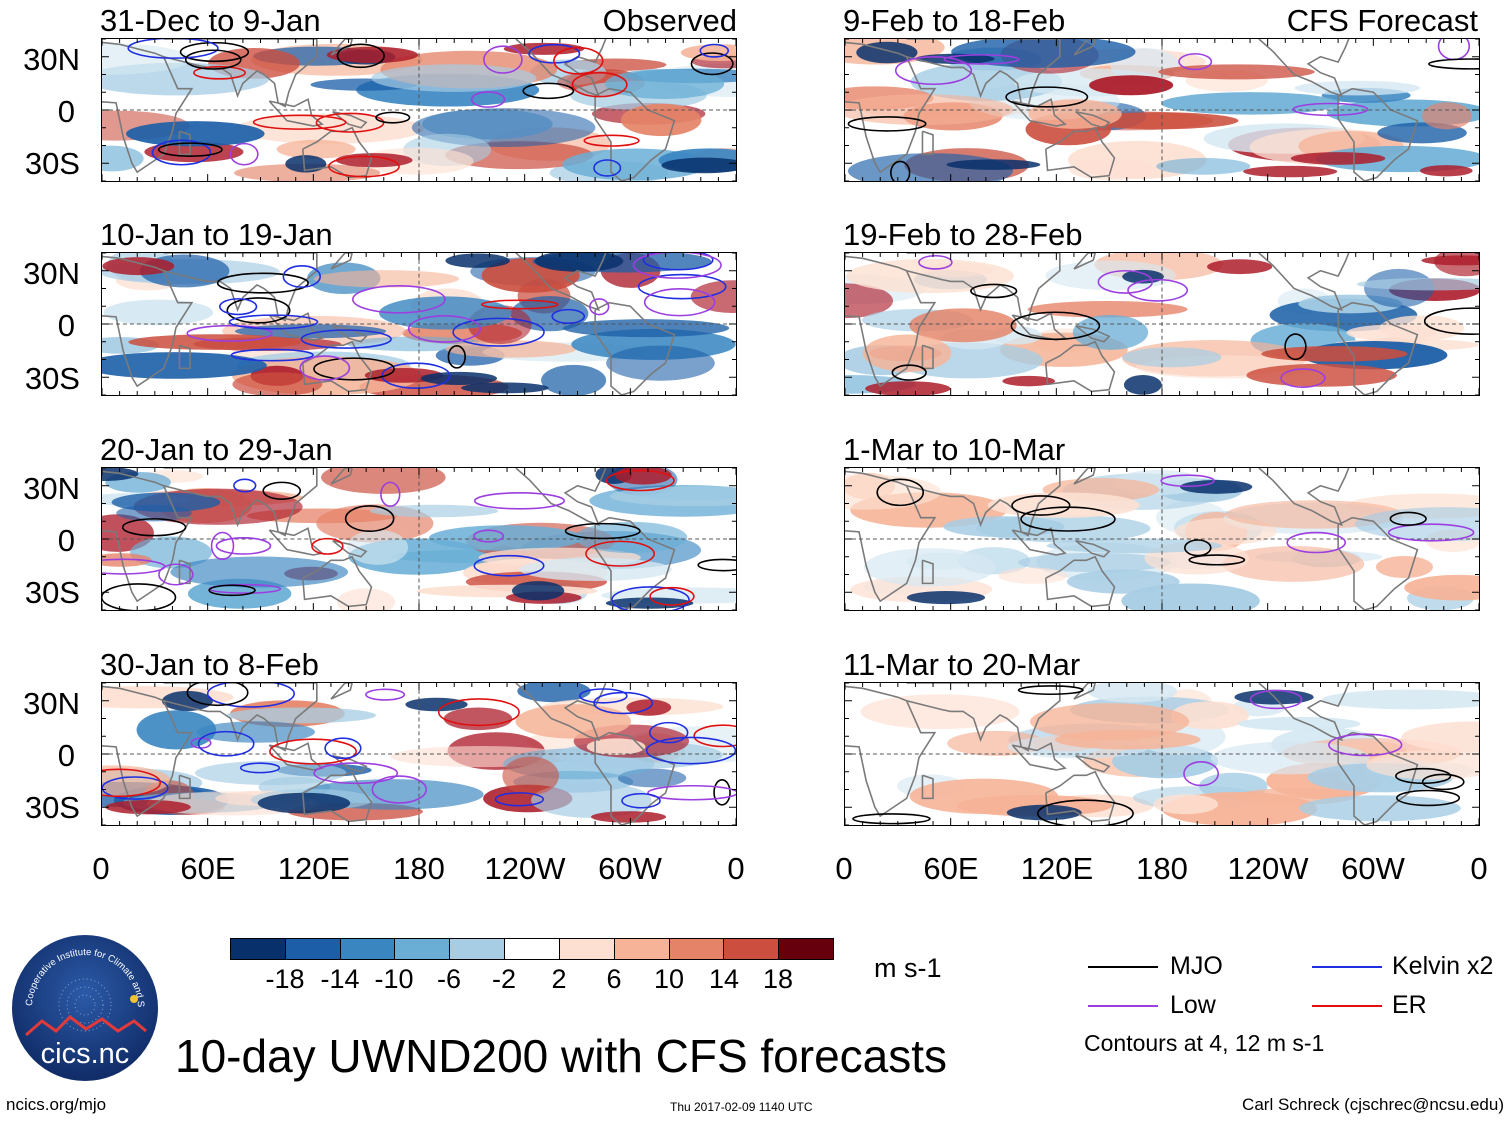  Describe the element at coordinates (1443, 966) in the screenshot. I see `legend-kelvin: Kelvin x2` at that location.